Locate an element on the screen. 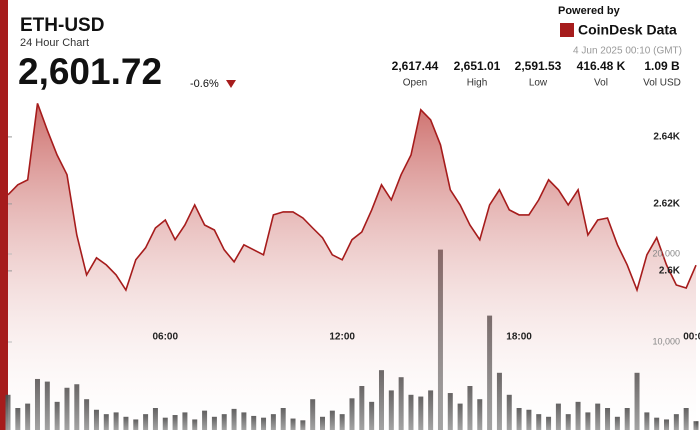  brand-logo is located at coordinates (567, 30).